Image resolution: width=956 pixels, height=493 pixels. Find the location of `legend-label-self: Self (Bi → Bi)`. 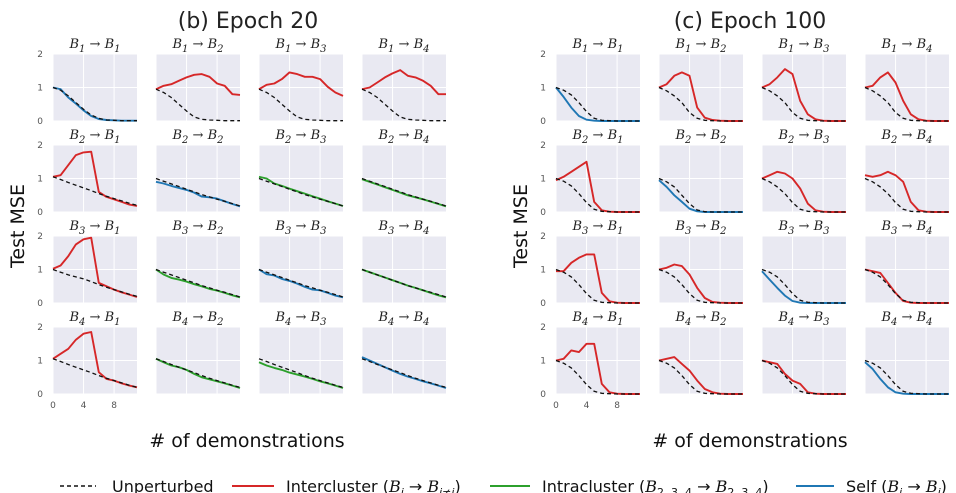

legend-label-self: Self (Bi → Bi) is located at coordinates (896, 485).